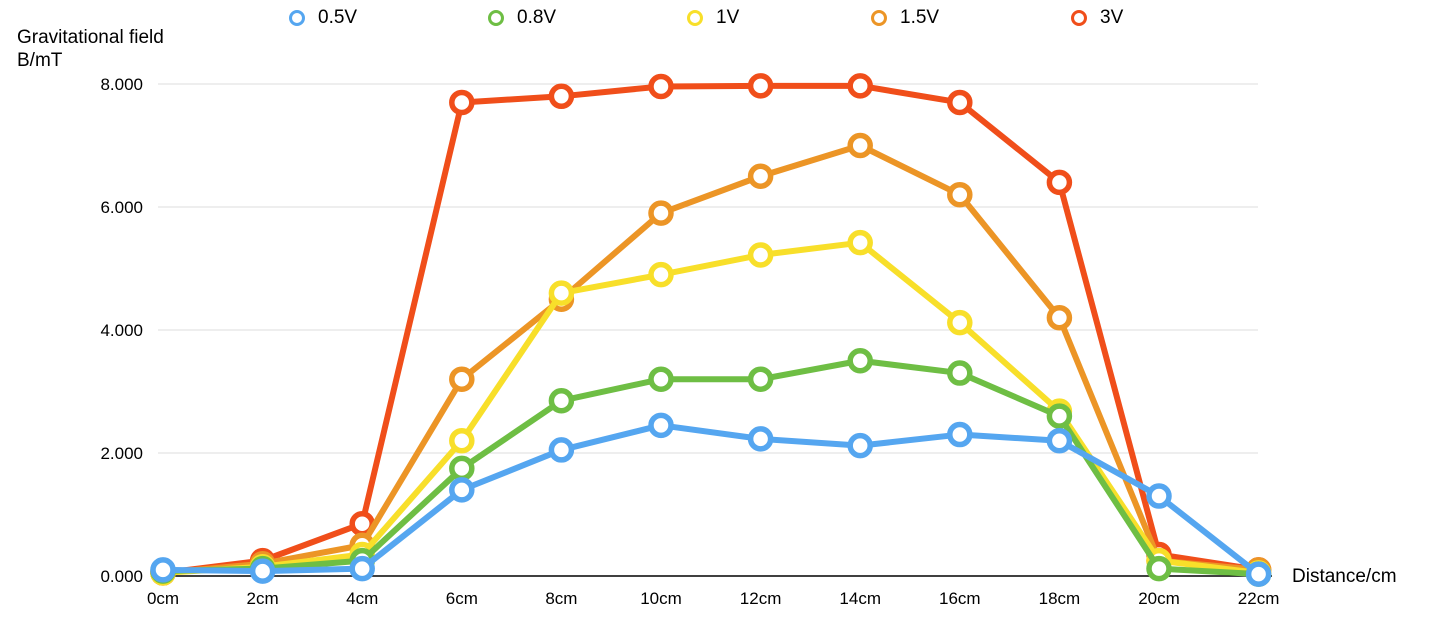  What do you see at coordinates (1060, 598) in the screenshot?
I see `x-tick-label: 18cm` at bounding box center [1060, 598].